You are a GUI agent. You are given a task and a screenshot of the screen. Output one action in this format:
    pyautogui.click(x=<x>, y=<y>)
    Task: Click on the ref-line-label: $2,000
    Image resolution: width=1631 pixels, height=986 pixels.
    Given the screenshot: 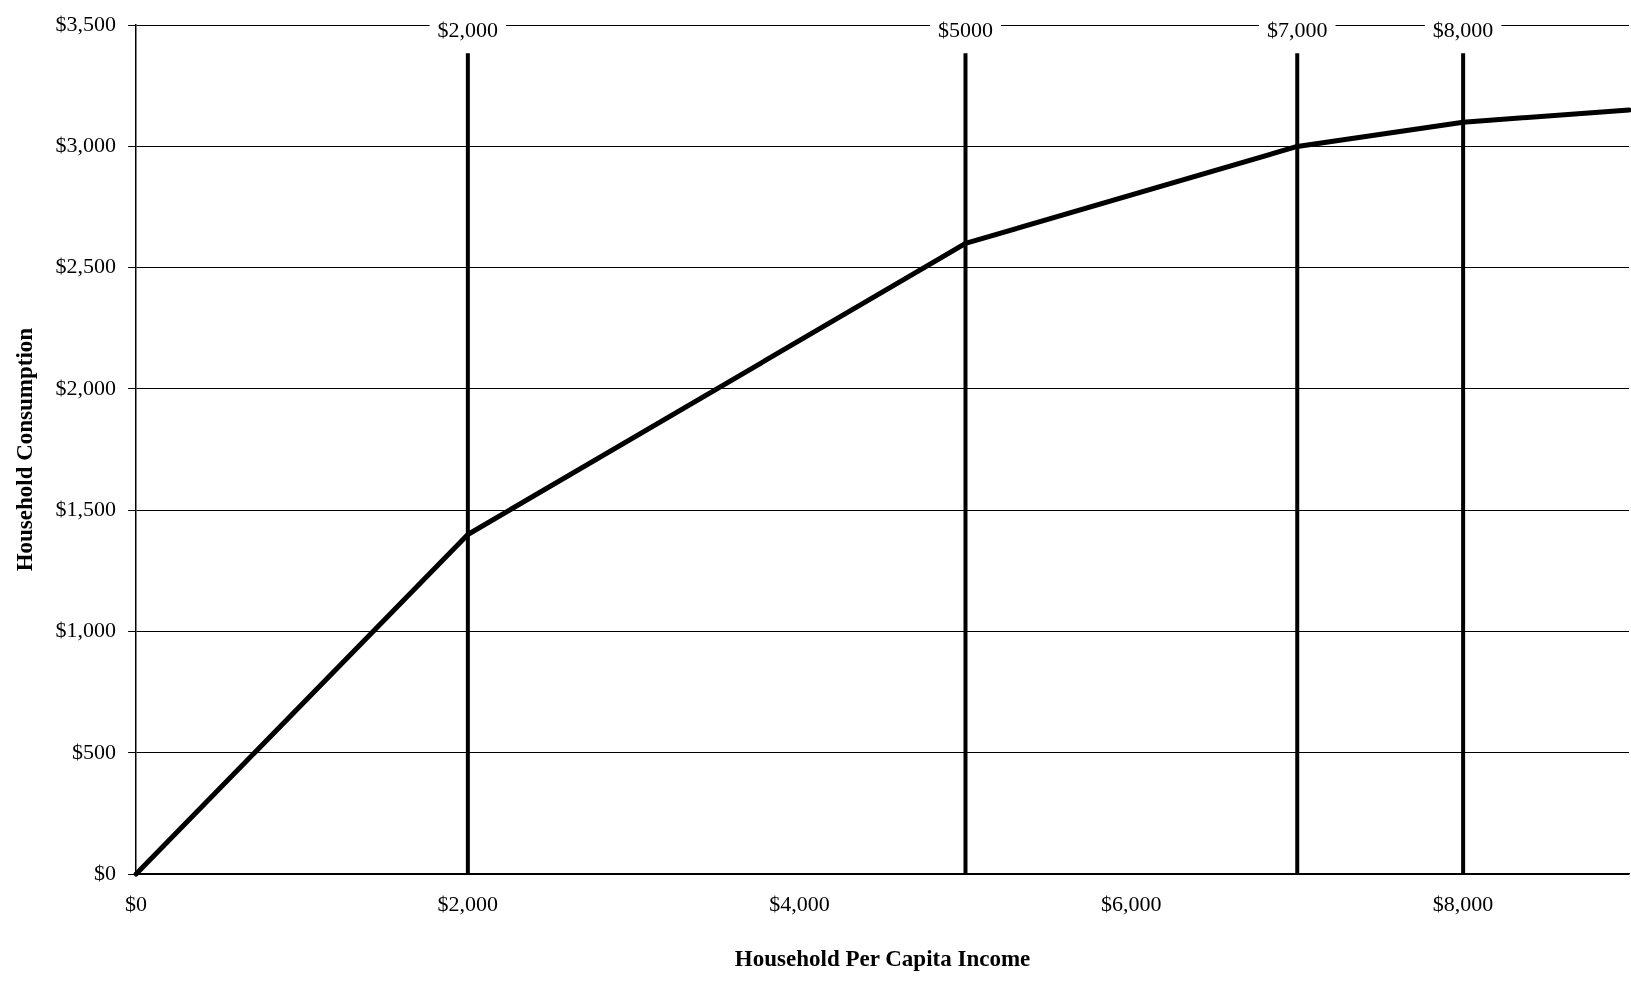 What is the action you would take?
    pyautogui.click(x=468, y=29)
    